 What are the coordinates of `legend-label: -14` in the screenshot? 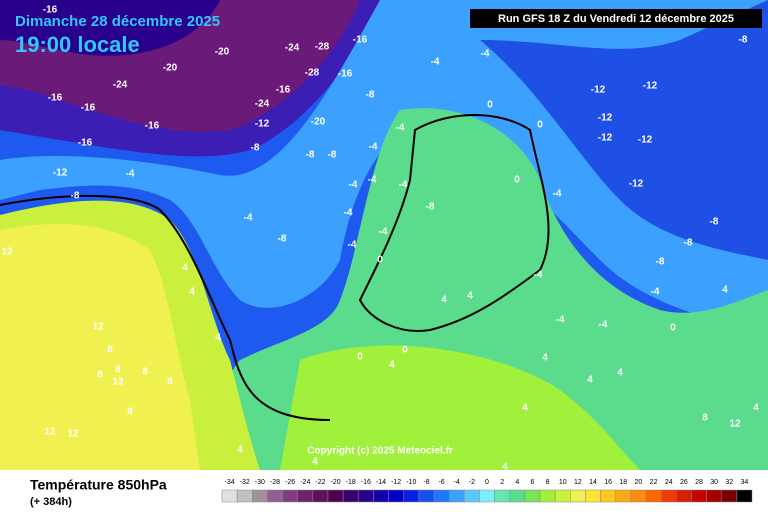 It's located at (381, 482).